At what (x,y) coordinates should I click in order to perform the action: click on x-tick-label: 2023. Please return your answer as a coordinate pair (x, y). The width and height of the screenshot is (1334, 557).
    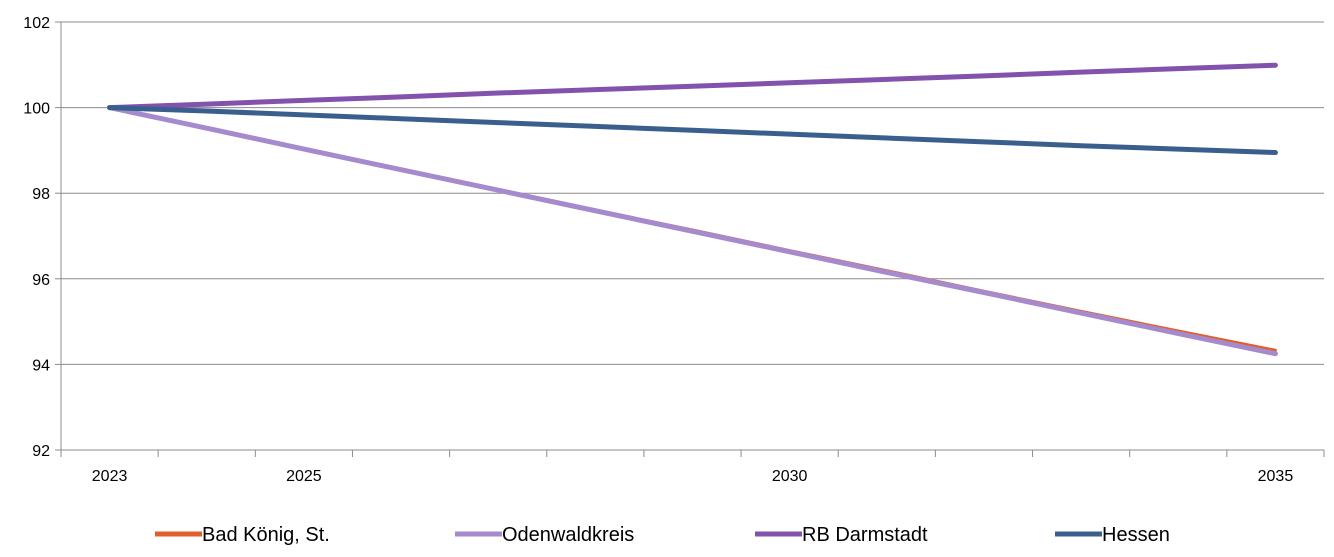
    Looking at the image, I should click on (110, 476).